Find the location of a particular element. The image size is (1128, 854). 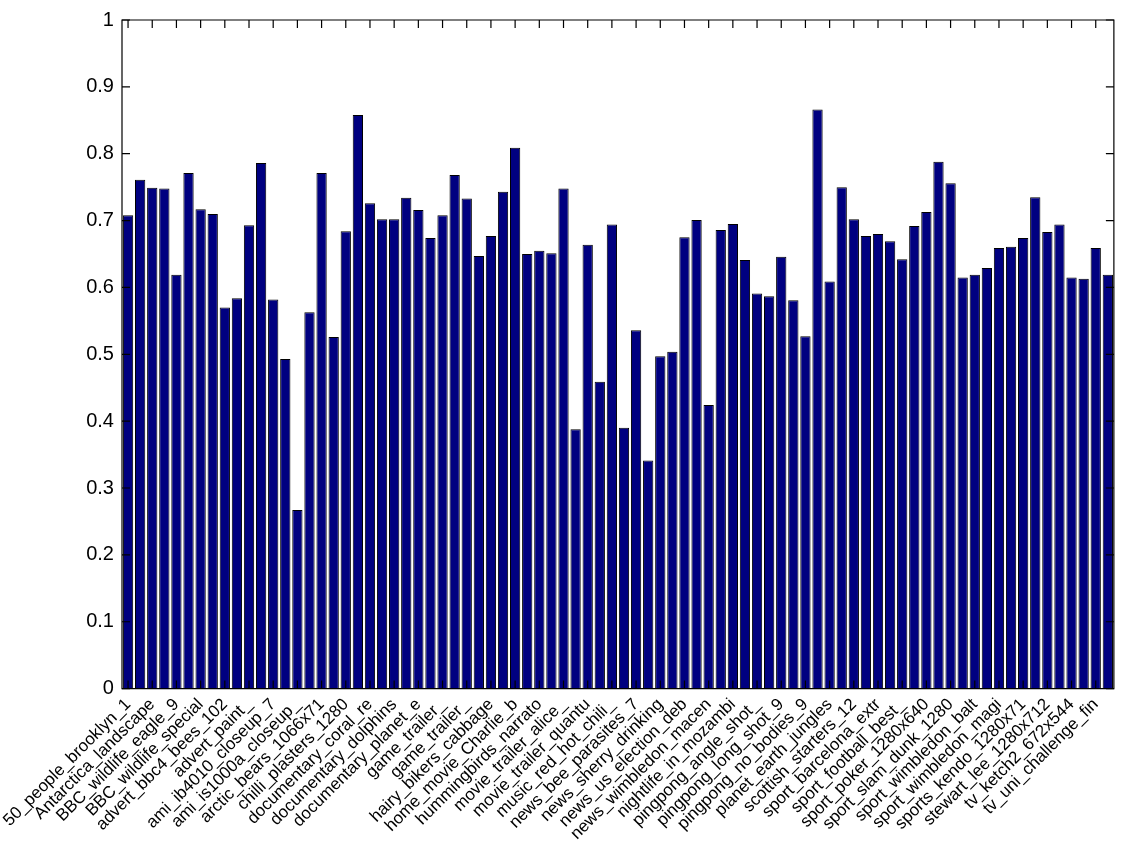

y-tick-label: 1 is located at coordinates (108, 18).